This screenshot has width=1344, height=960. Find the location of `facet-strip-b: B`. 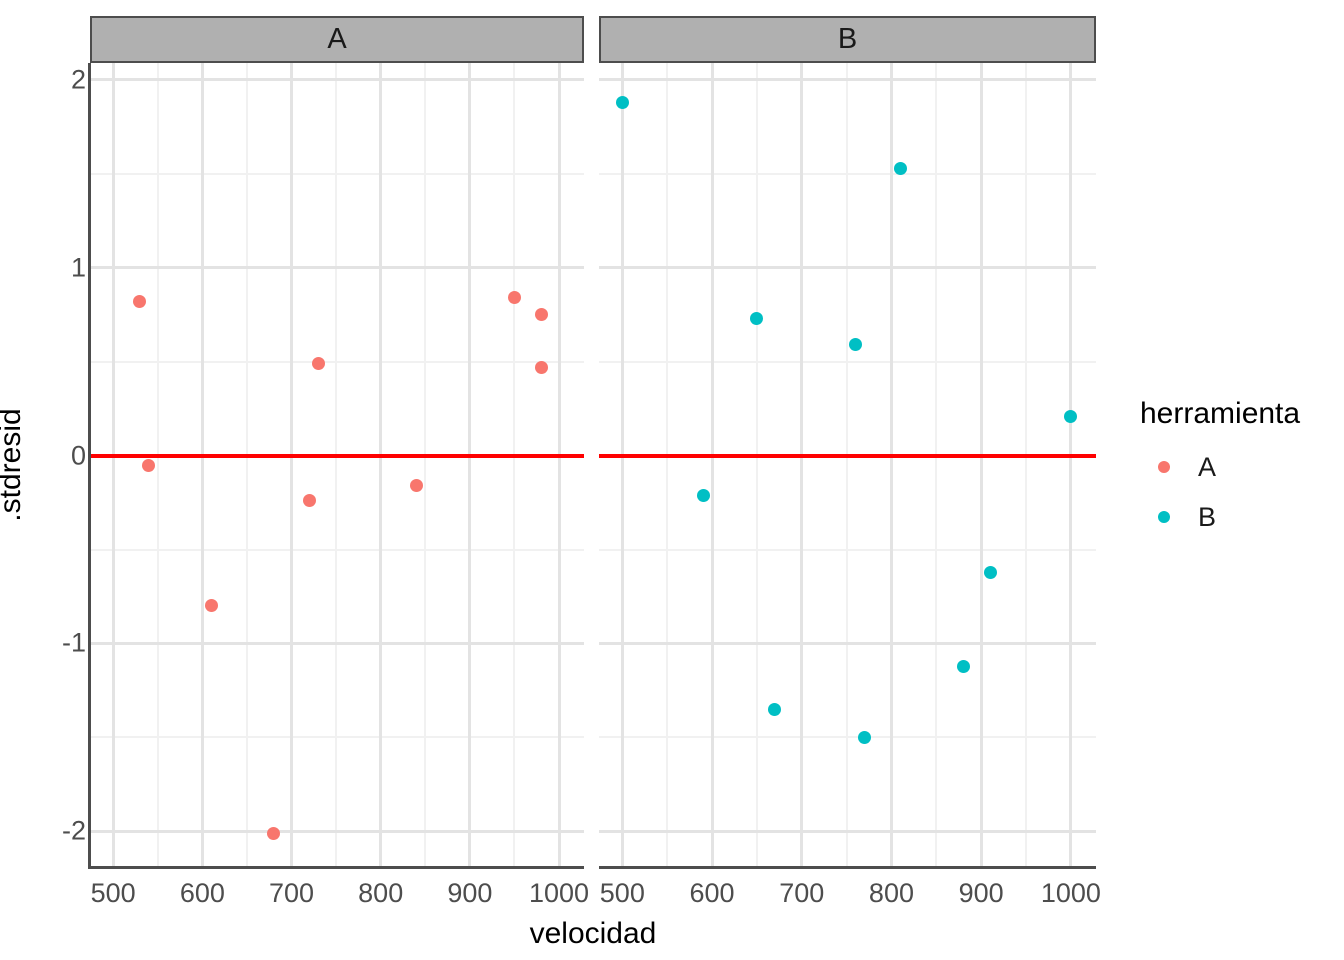

facet-strip-b: B is located at coordinates (847, 39).